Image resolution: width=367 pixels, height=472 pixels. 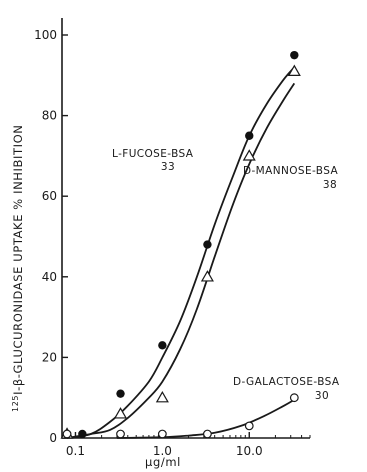 What do you see at coordinates (75, 451) in the screenshot?
I see `x-tick-label: 0.1` at bounding box center [75, 451].